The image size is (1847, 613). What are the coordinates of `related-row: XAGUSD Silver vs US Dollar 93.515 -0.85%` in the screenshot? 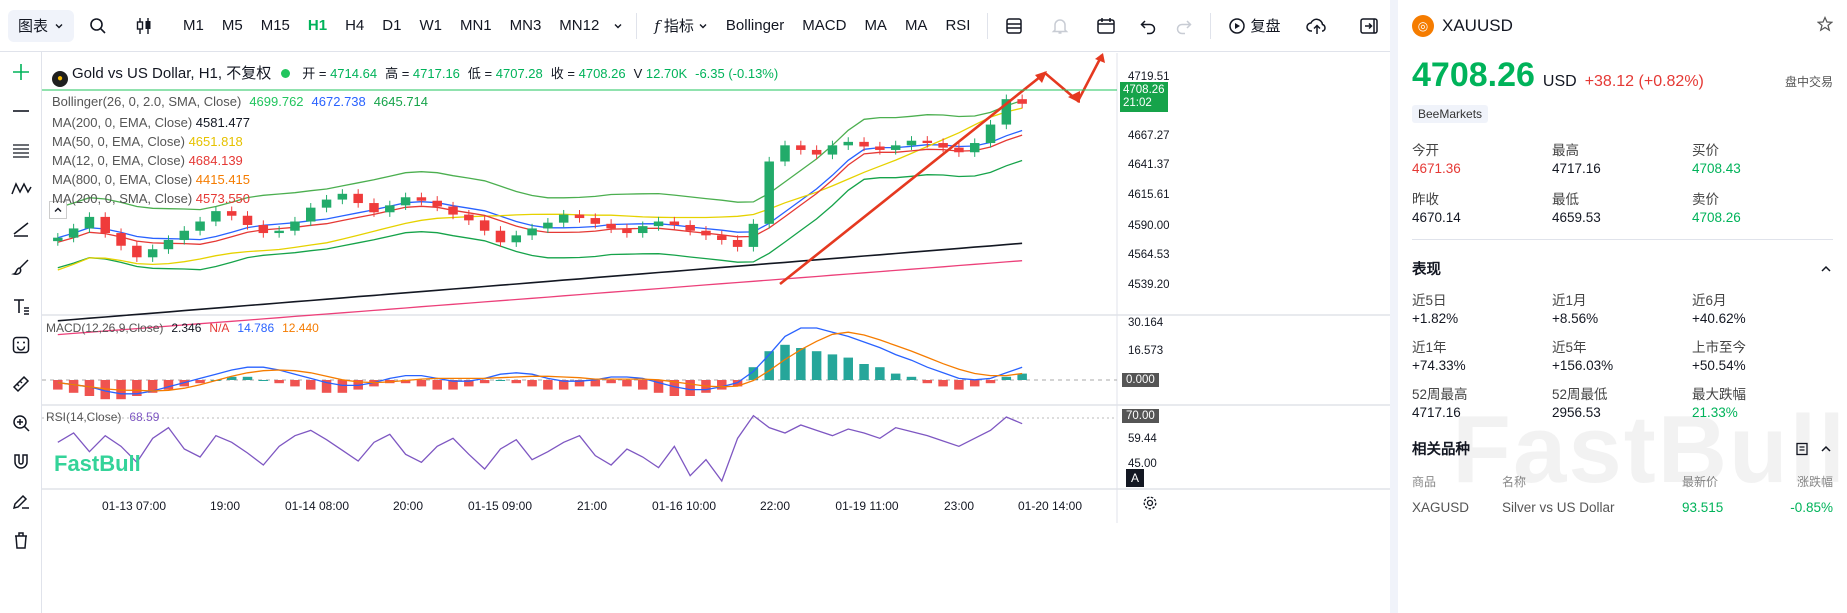 It's located at (1622, 507).